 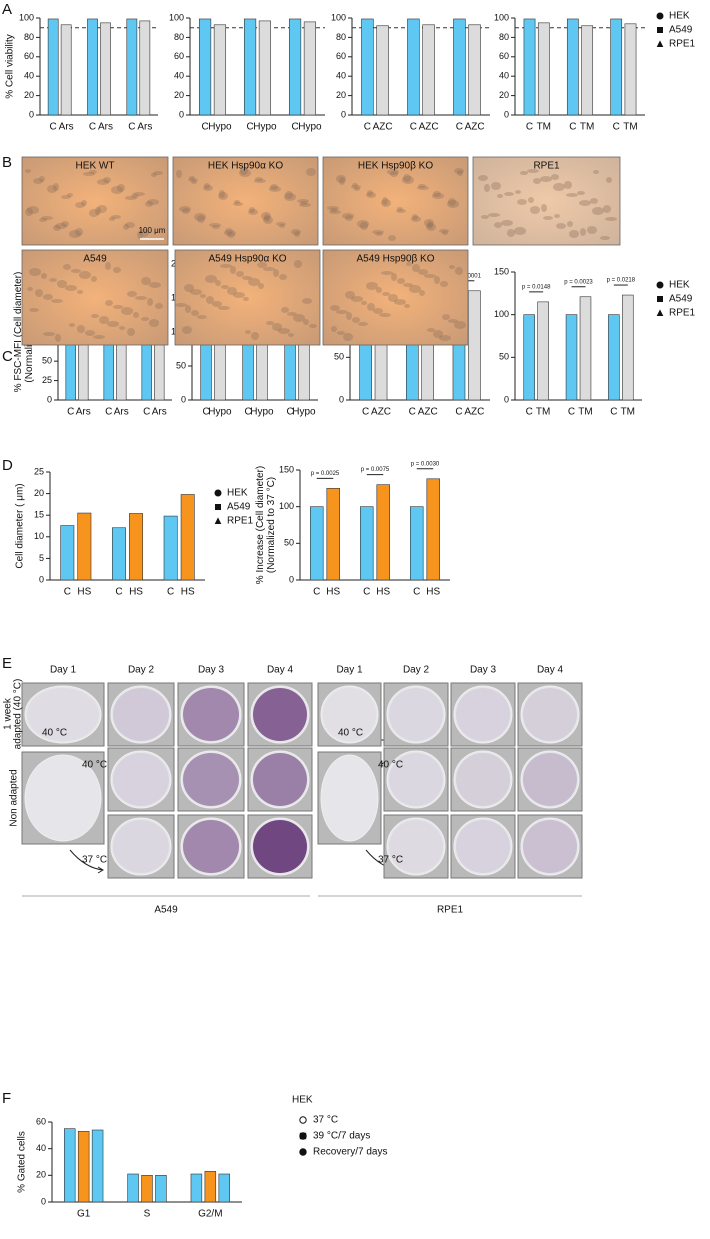 What do you see at coordinates (10, 66) in the screenshot?
I see `y-axis-label: % Cell viability` at bounding box center [10, 66].